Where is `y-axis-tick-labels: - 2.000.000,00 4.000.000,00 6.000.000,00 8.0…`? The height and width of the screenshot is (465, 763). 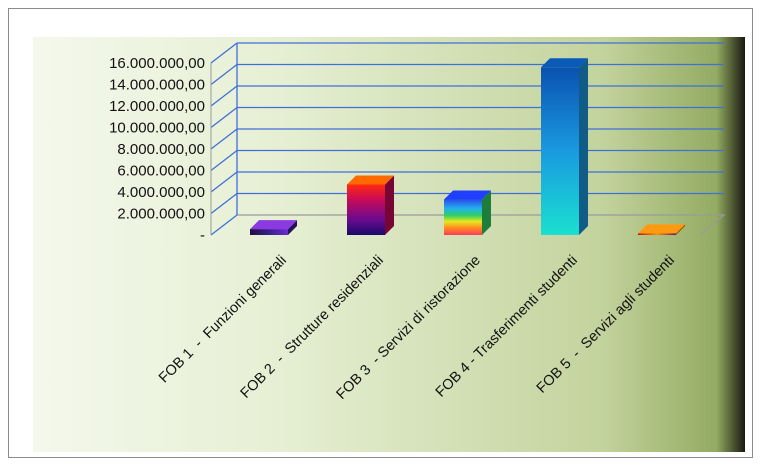 y-axis-tick-labels: - 2.000.000,00 4.000.000,00 6.000.000,00 8.0… is located at coordinates (157, 149).